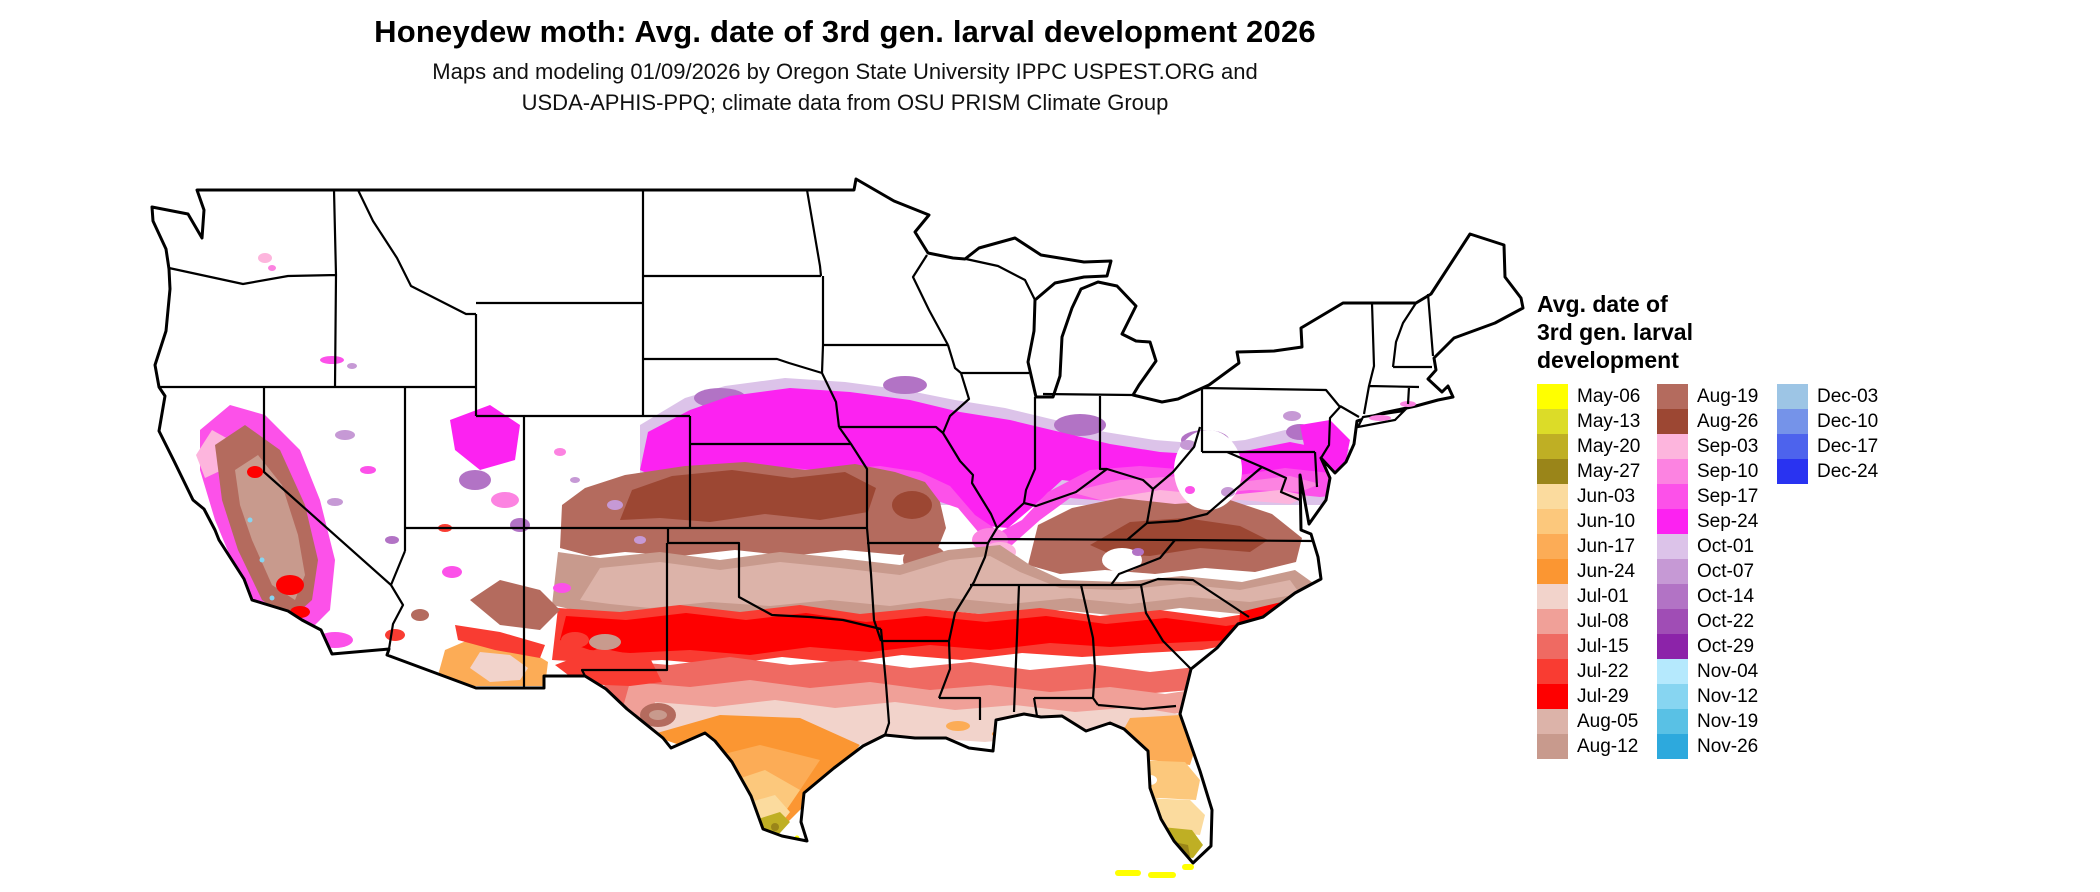 The width and height of the screenshot is (2100, 892). Describe the element at coordinates (1608, 746) in the screenshot. I see `legend-label: Aug-12` at that location.